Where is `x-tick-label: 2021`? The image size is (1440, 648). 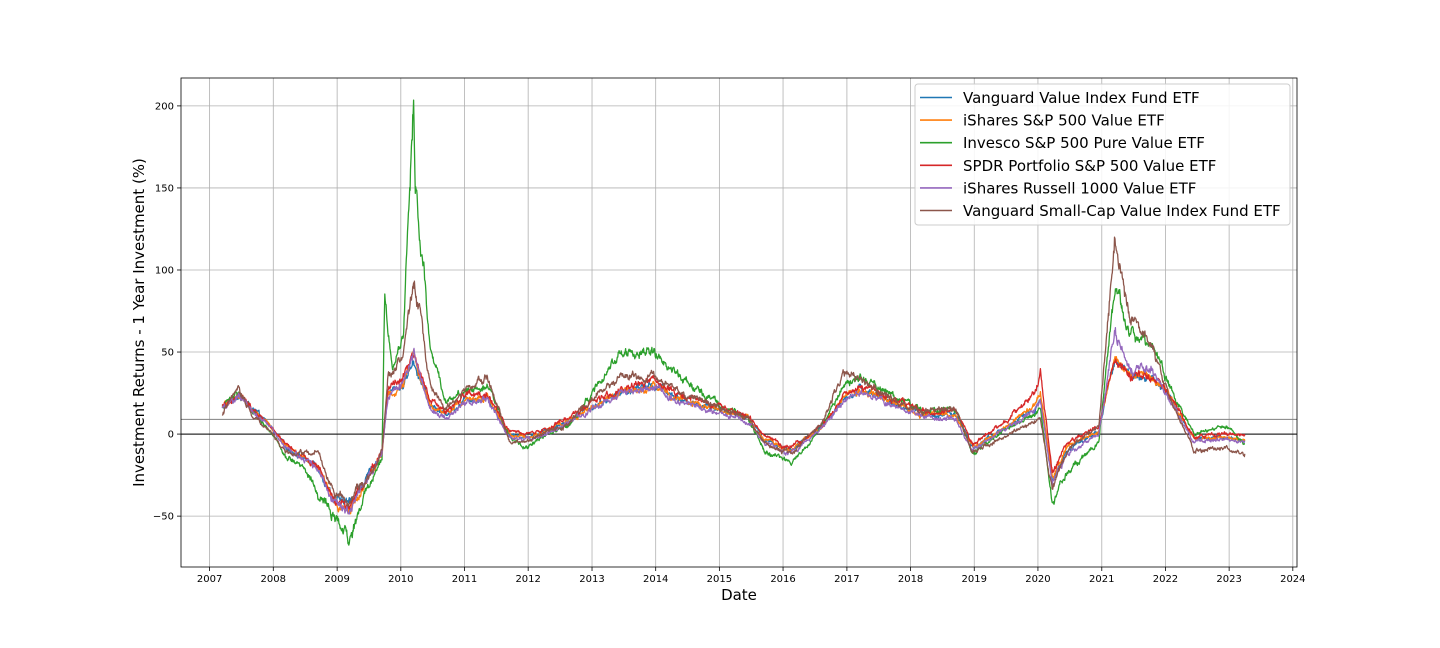 x-tick-label: 2021 is located at coordinates (1101, 579).